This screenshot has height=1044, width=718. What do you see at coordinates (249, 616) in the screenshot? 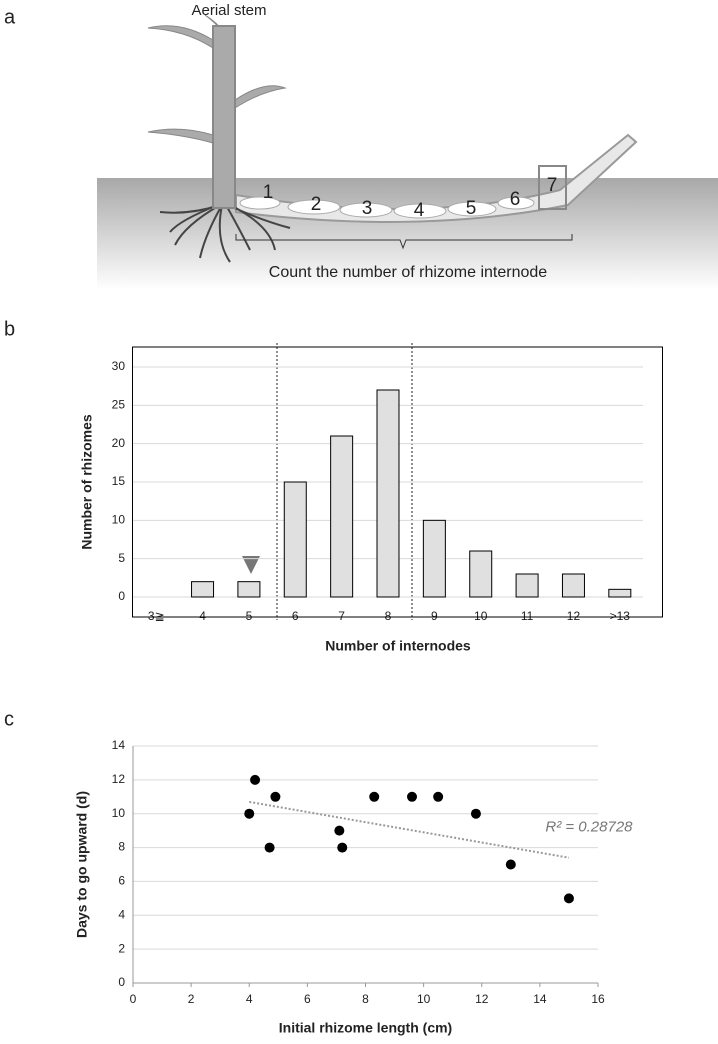
I see `x-tick-label: 5` at bounding box center [249, 616].